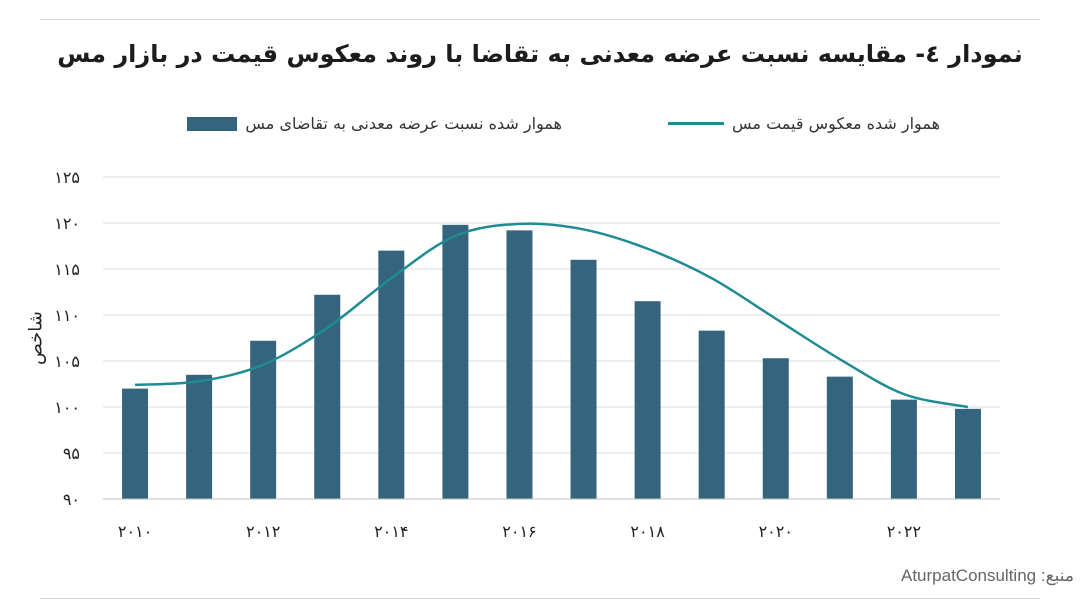 The height and width of the screenshot is (607, 1080). Describe the element at coordinates (391, 531) in the screenshot. I see `x-tick-label: ۲۰۱۴` at that location.